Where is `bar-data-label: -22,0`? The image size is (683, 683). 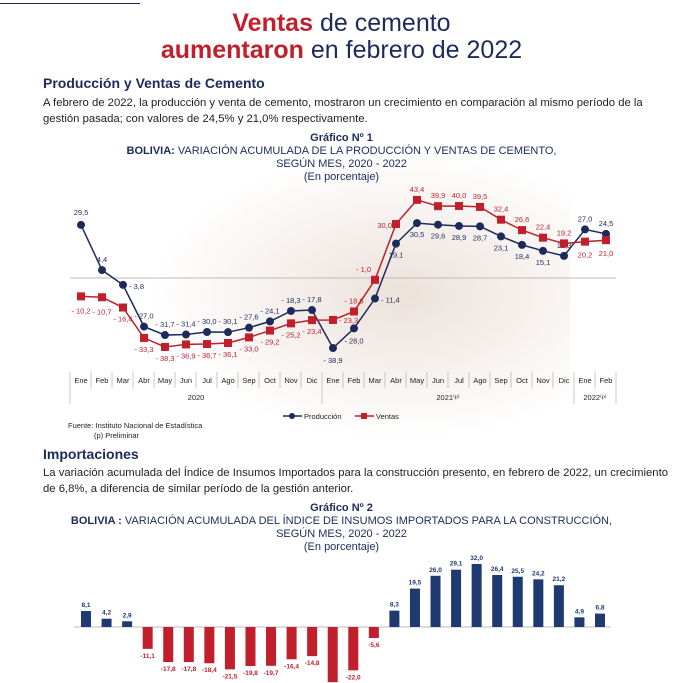 bar-data-label: -22,0 is located at coordinates (353, 677).